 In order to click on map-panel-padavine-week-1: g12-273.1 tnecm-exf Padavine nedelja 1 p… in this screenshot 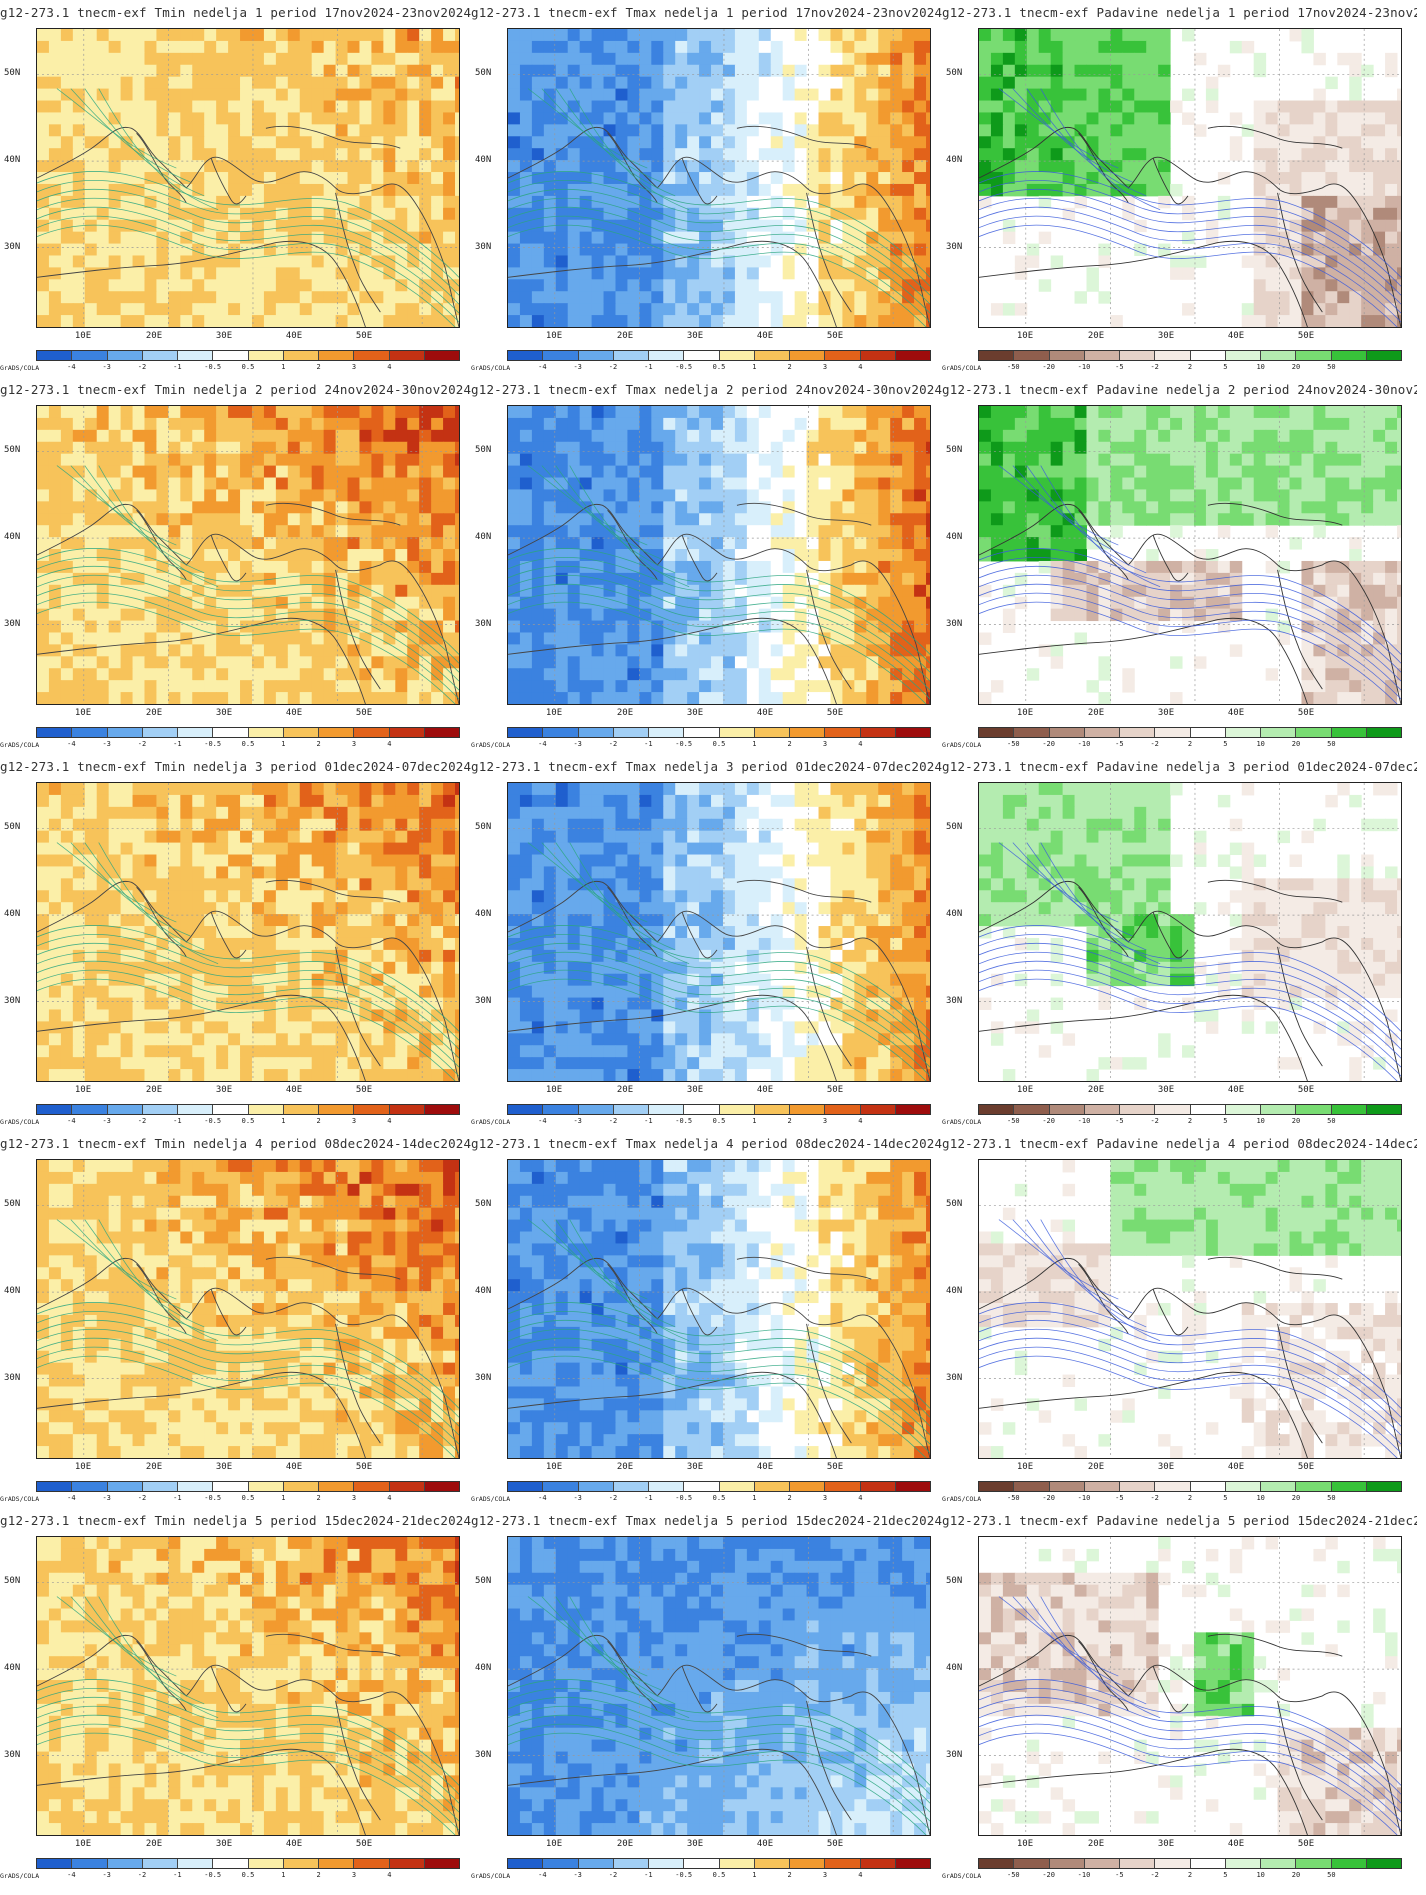, I will do `click(1179, 187)`.